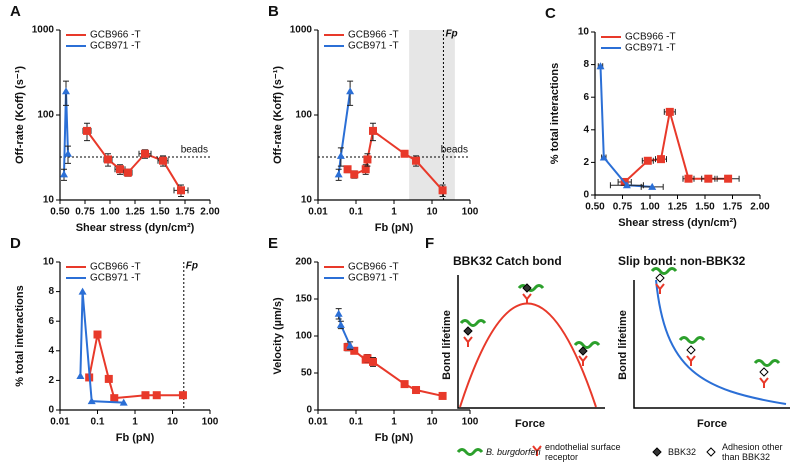 This screenshot has width=800, height=471. I want to click on x-tick-label: 100, so click(210, 422).